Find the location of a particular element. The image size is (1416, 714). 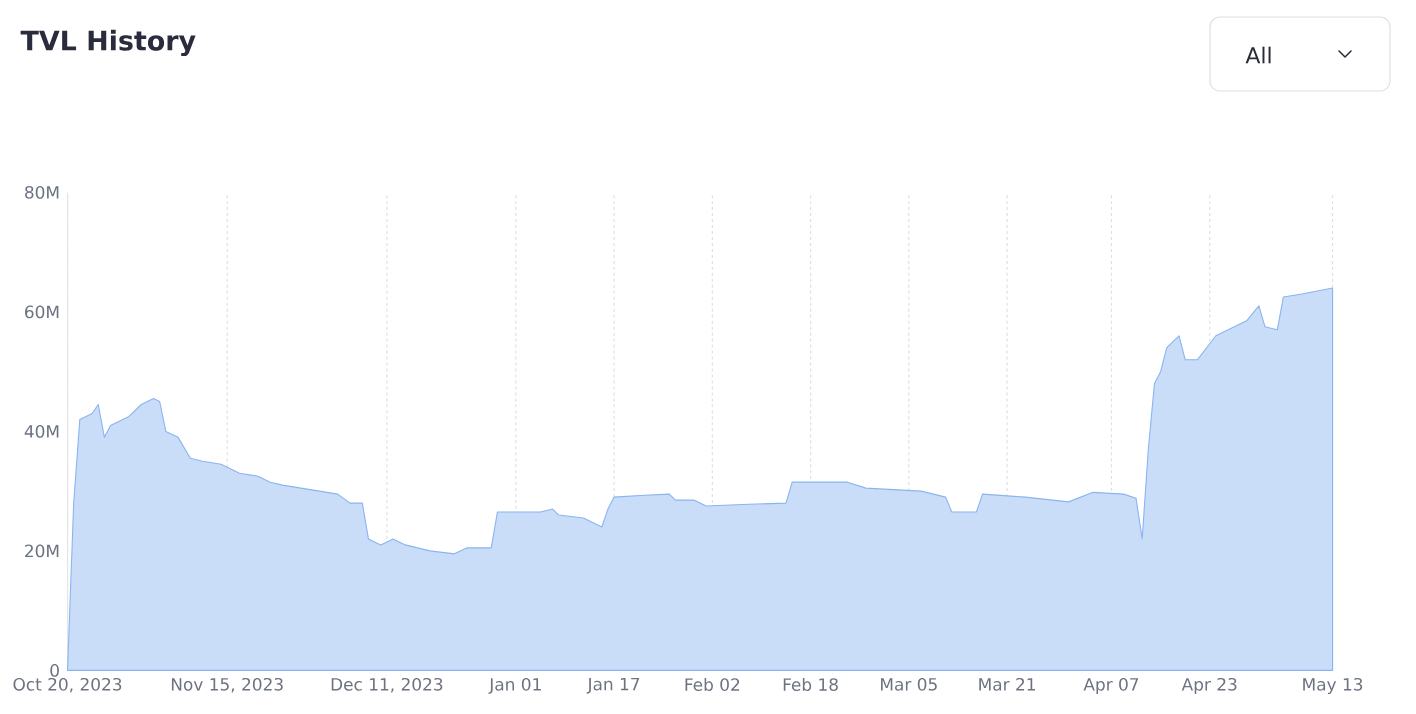

y-tick-label: 60M is located at coordinates (42, 312).